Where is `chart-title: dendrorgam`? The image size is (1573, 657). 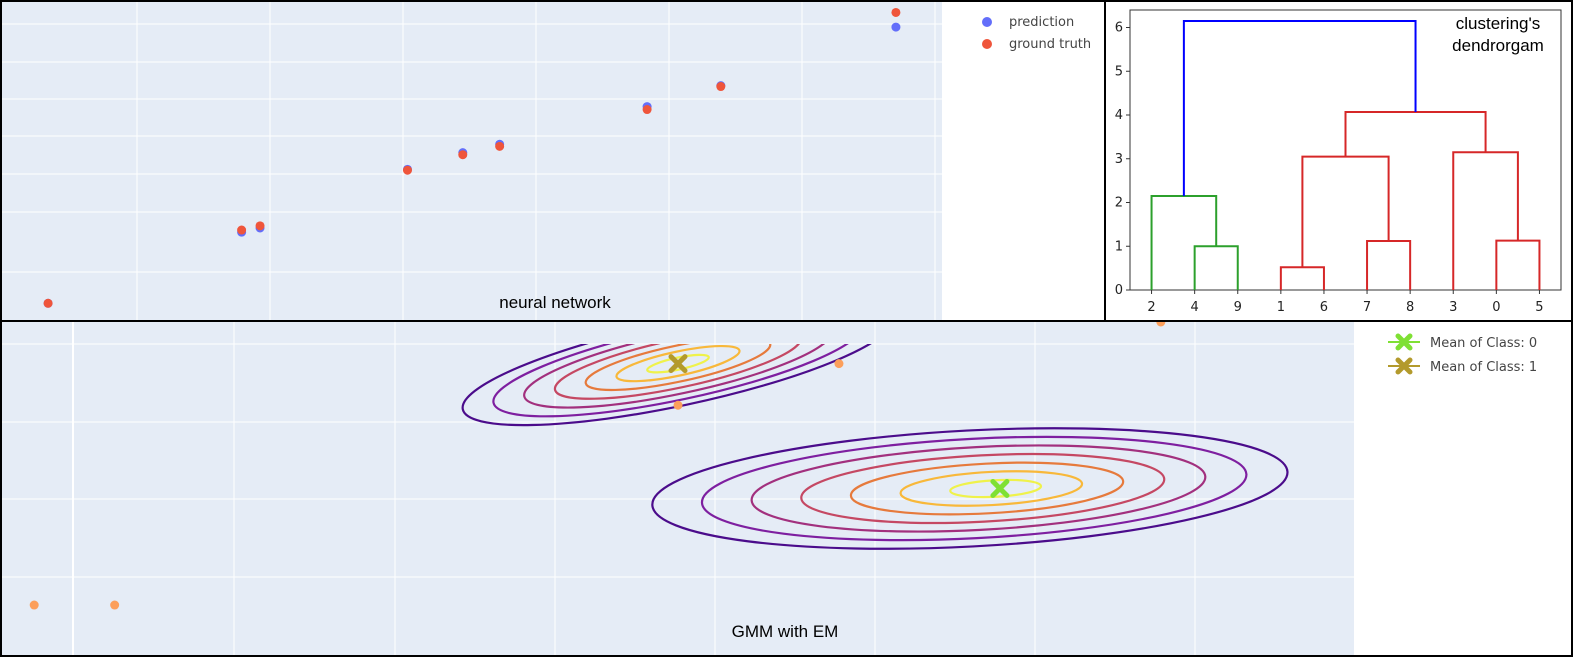 chart-title: dendrorgam is located at coordinates (1498, 45).